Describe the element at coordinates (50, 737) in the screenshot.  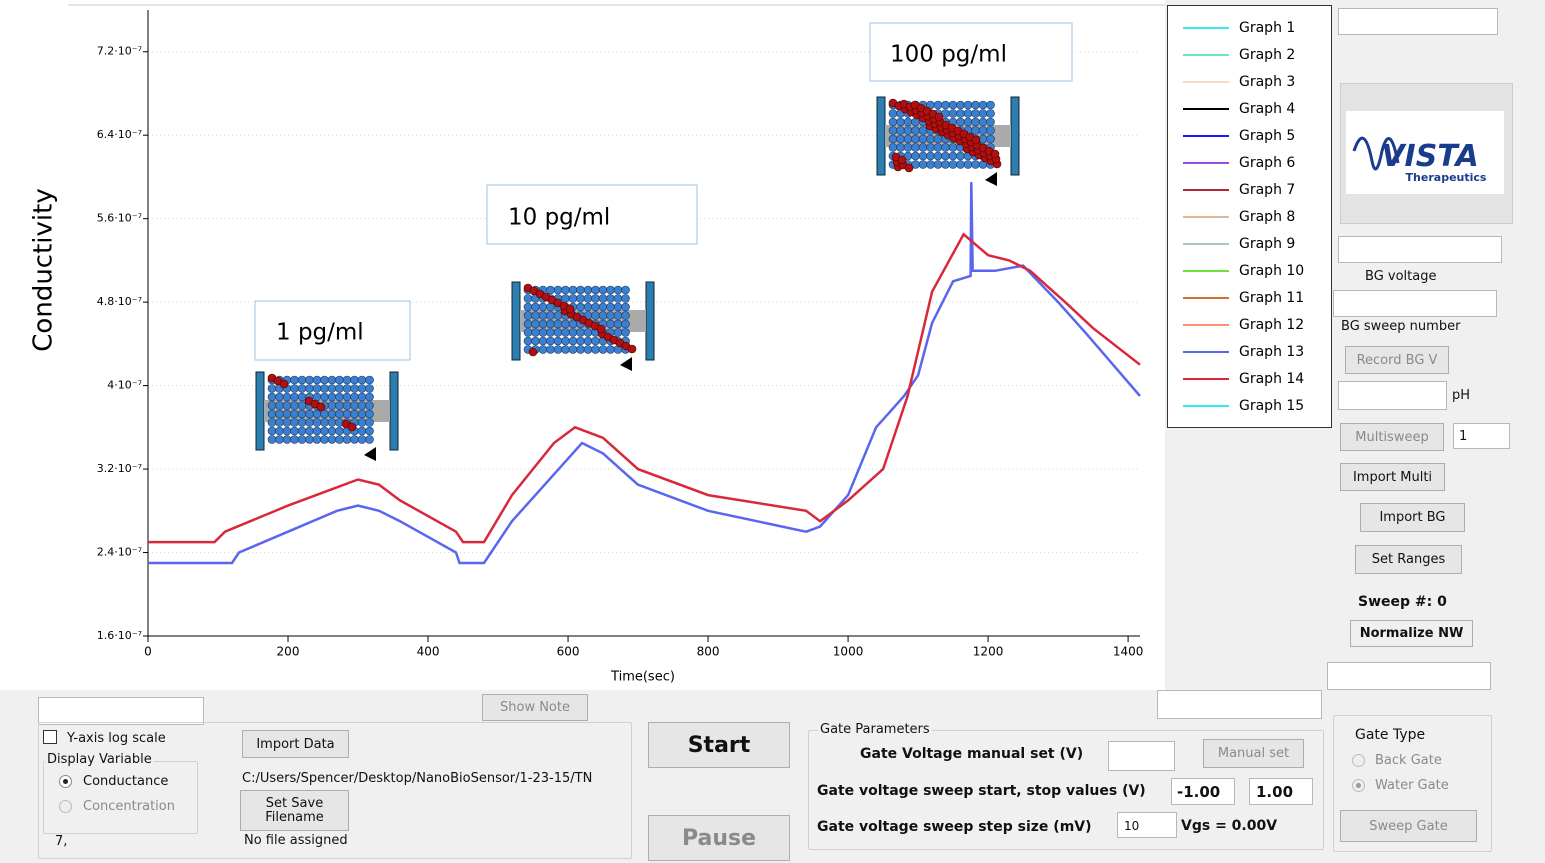
I see `checkbox` at that location.